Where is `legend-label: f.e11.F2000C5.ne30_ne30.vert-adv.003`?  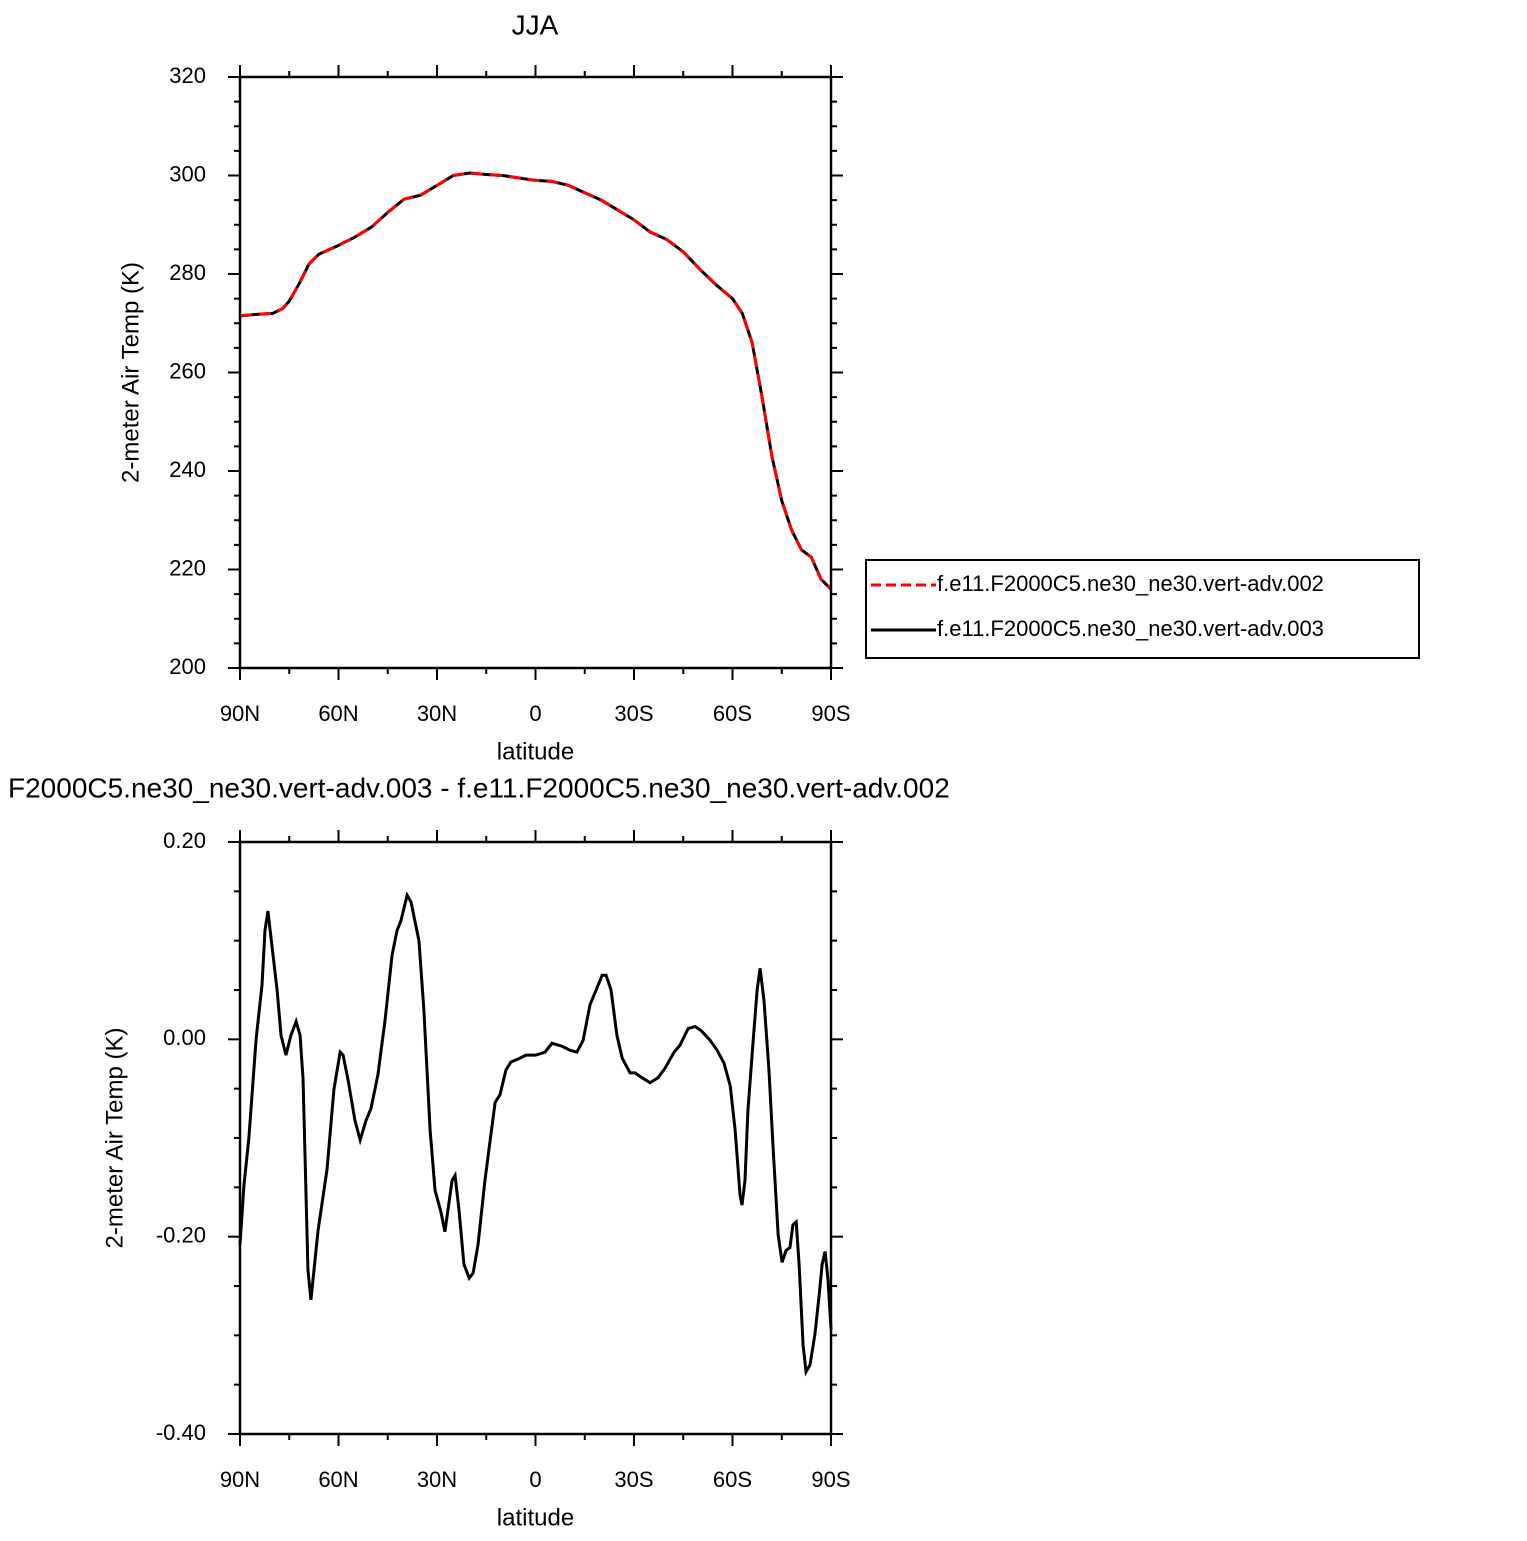 legend-label: f.e11.F2000C5.ne30_ne30.vert-adv.003 is located at coordinates (1130, 628).